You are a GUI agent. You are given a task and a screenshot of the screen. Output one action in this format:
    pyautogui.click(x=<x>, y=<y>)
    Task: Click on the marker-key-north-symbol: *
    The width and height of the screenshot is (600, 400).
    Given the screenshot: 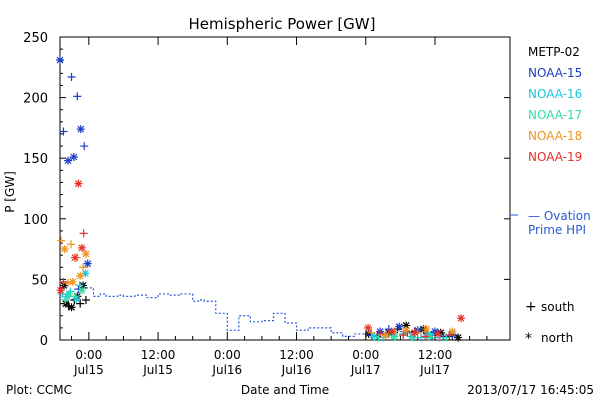 What is the action you would take?
    pyautogui.click(x=528, y=339)
    